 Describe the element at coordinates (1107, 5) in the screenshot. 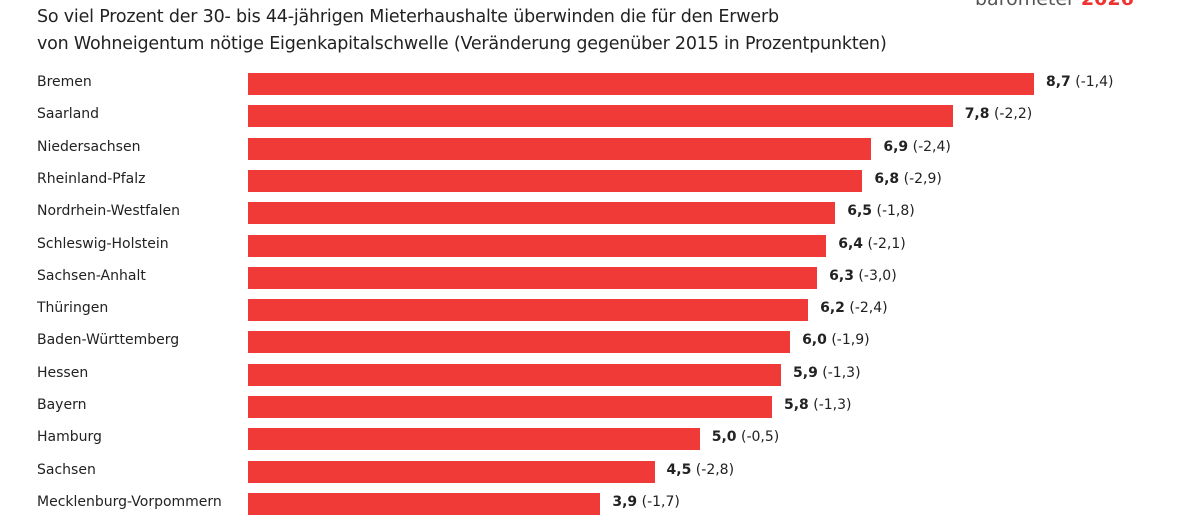

I see `brand-year: 2026` at that location.